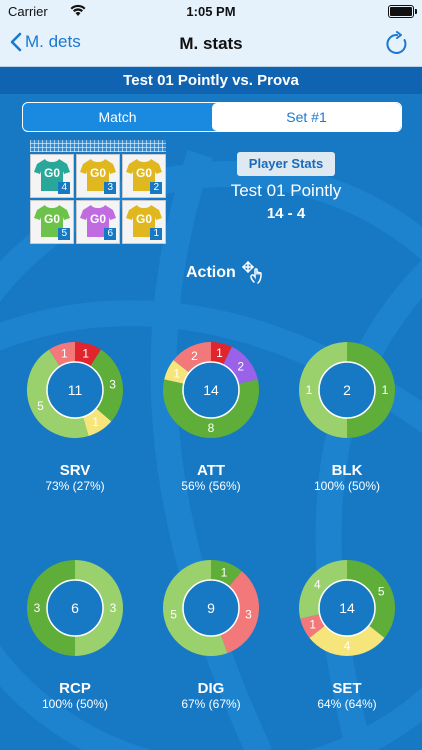  I want to click on stat-dig: 1 3 5 9 DIG 67% (67%), so click(211, 634).